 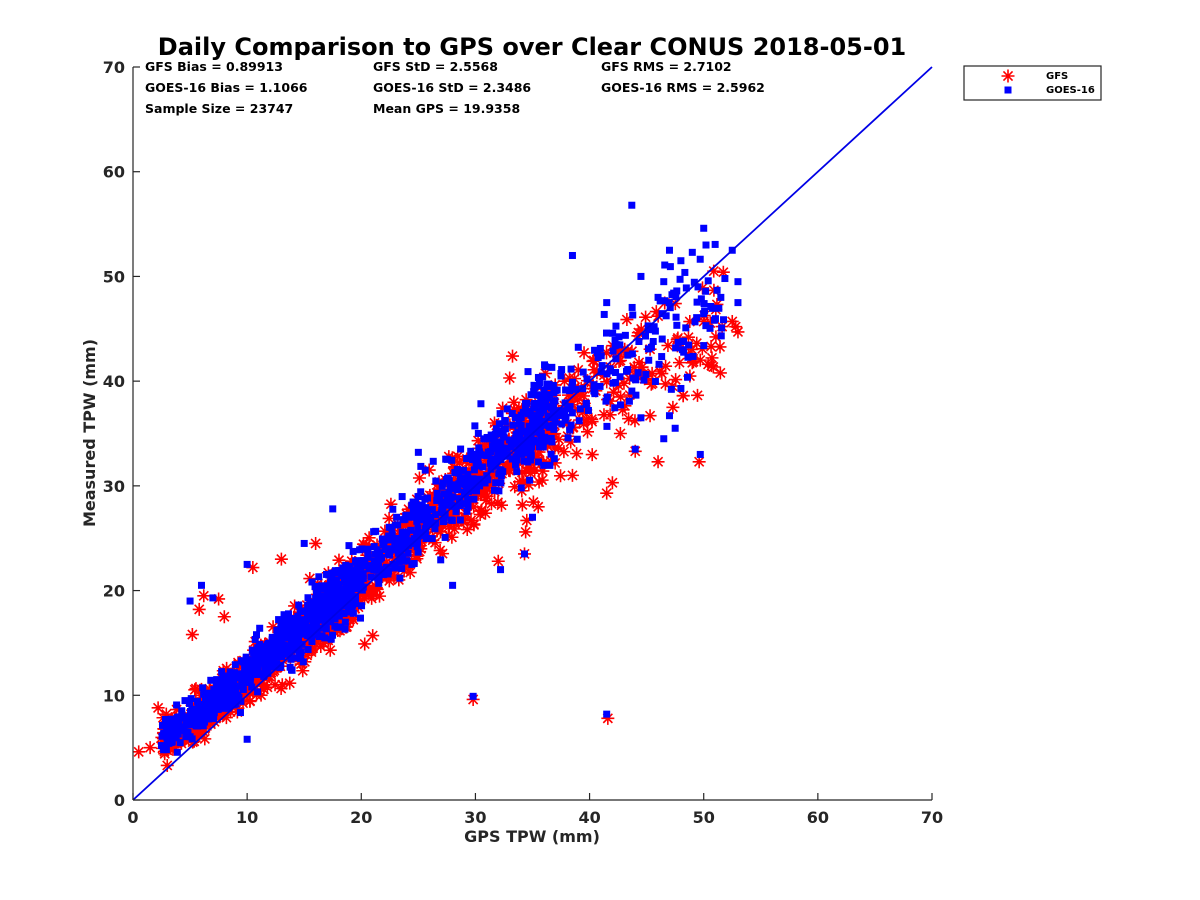 What do you see at coordinates (114, 276) in the screenshot?
I see `y-tick-label: 50` at bounding box center [114, 276].